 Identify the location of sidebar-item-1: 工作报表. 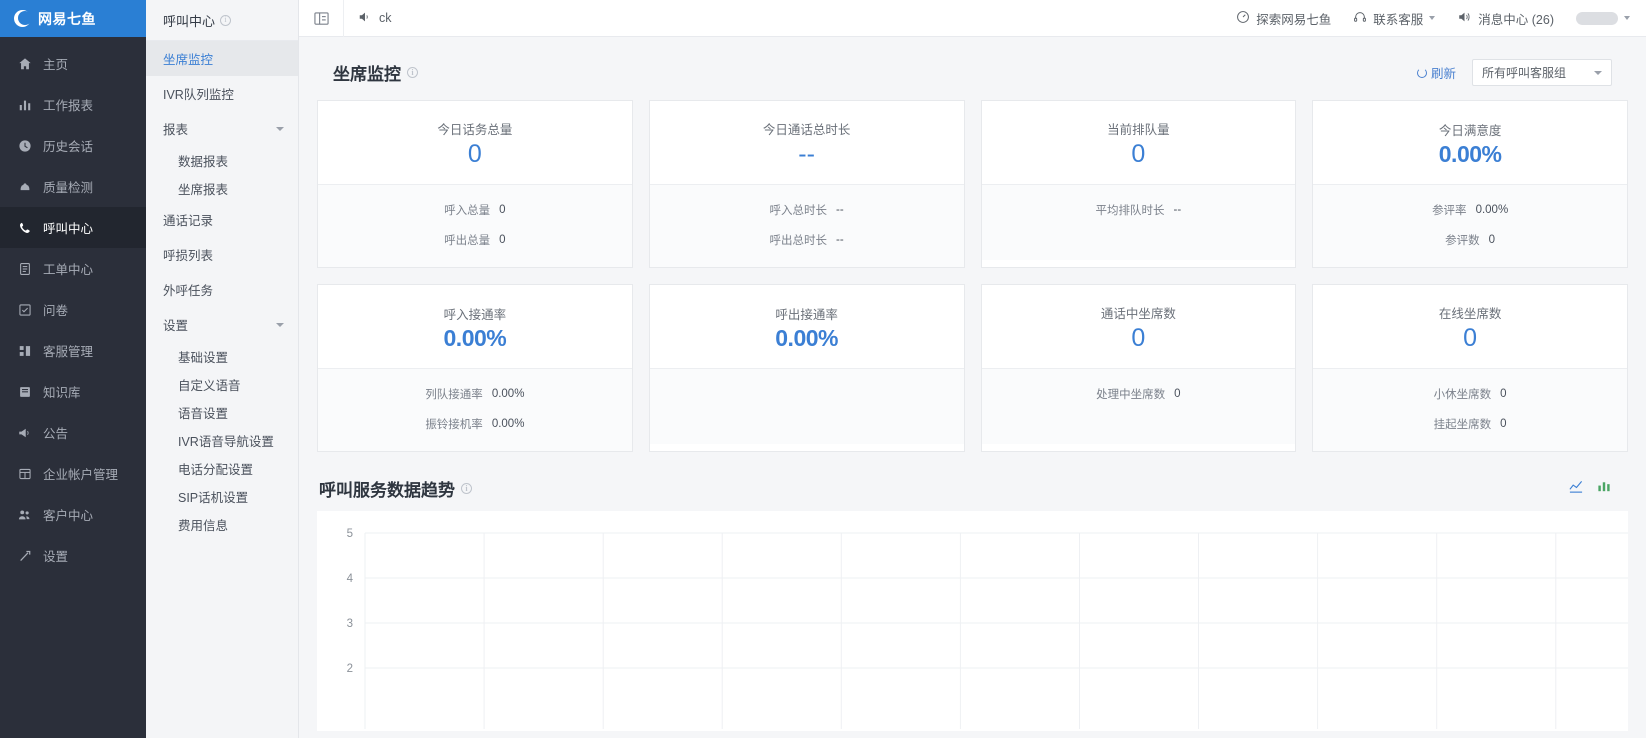
(73, 104).